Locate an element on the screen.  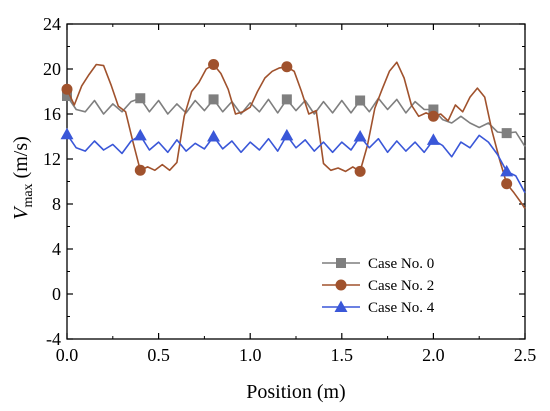
x-tick-label: 2.5 is located at coordinates (525, 355).